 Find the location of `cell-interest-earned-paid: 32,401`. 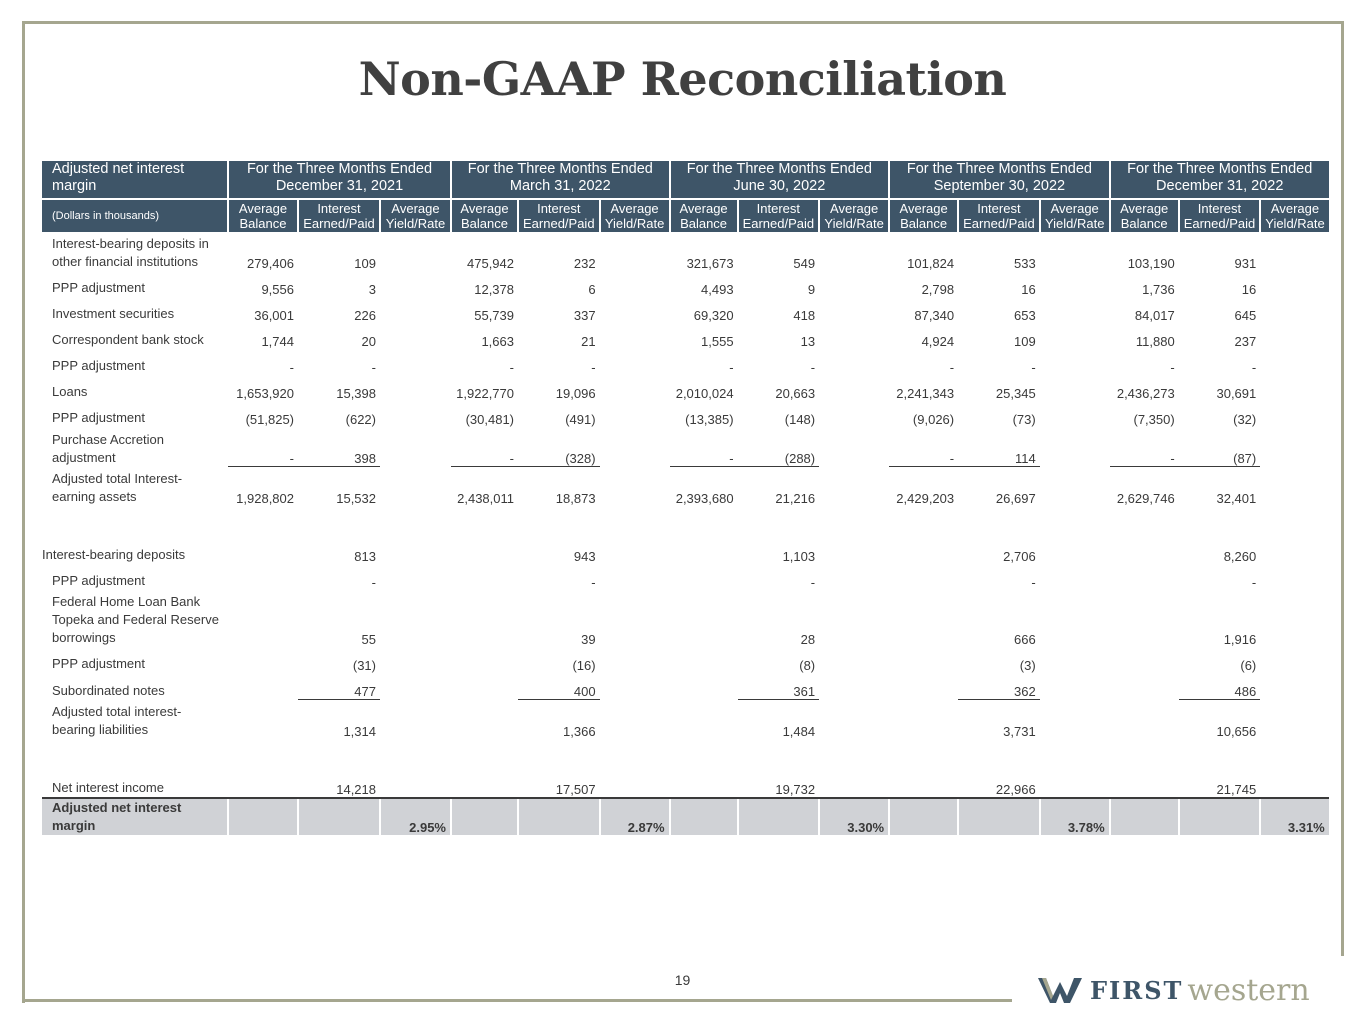

cell-interest-earned-paid: 32,401 is located at coordinates (1236, 498).